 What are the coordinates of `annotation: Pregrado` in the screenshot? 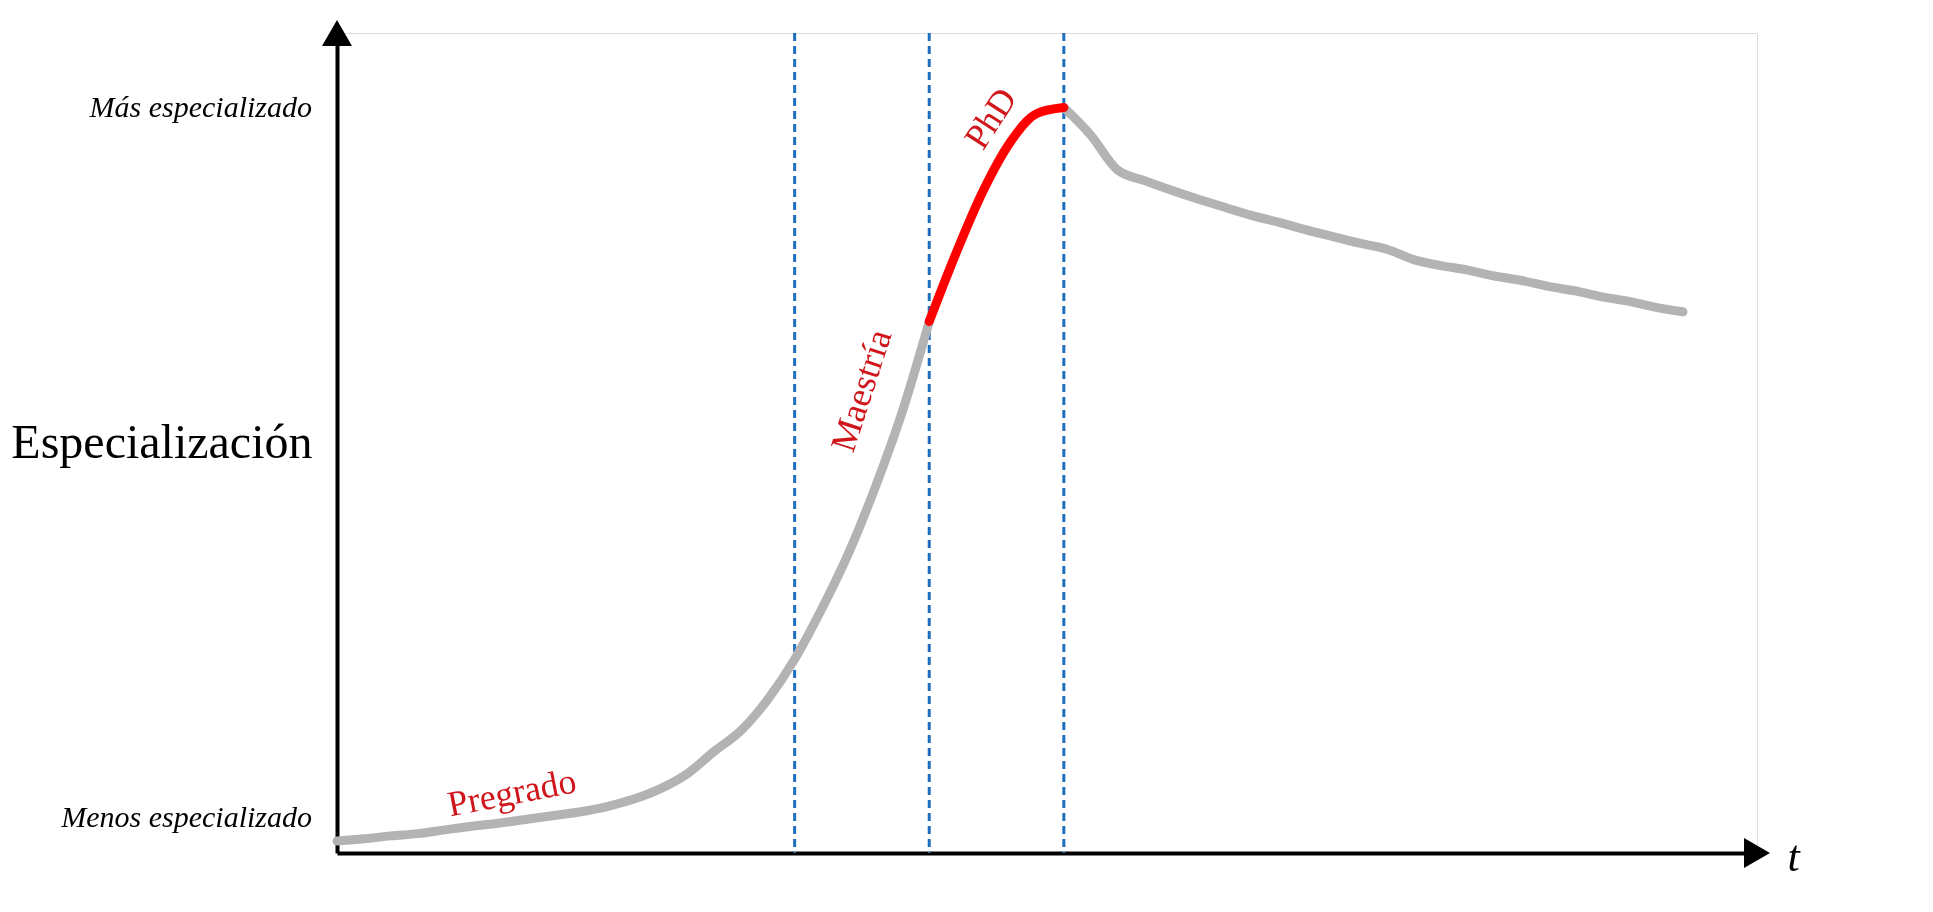 It's located at (512, 792).